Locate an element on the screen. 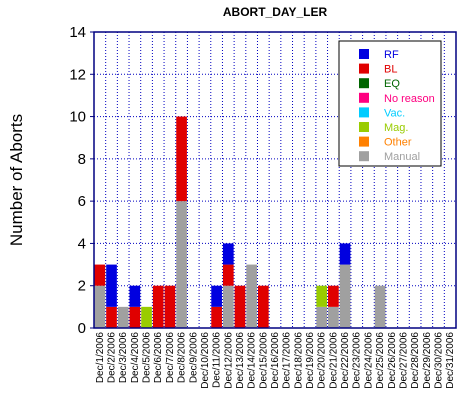 The height and width of the screenshot is (407, 469). y-tick-label: 2 is located at coordinates (82, 286).